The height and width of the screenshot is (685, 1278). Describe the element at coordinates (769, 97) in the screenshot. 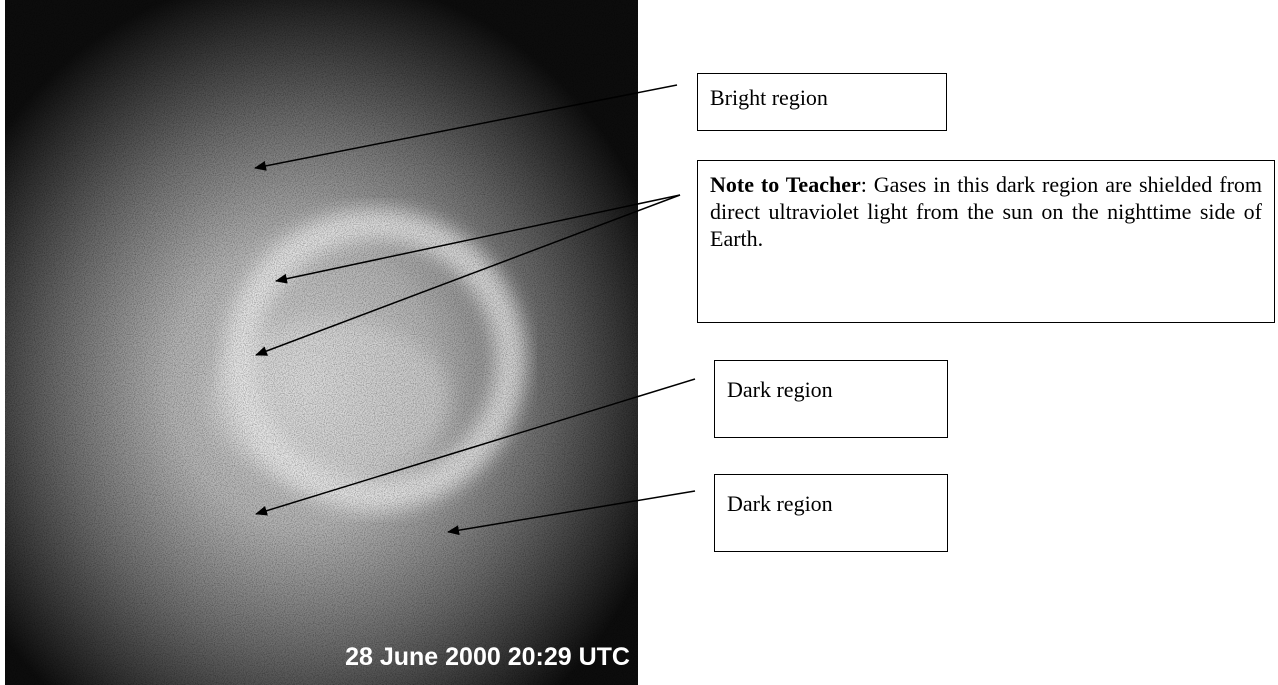

I see `label: Bright region` at that location.